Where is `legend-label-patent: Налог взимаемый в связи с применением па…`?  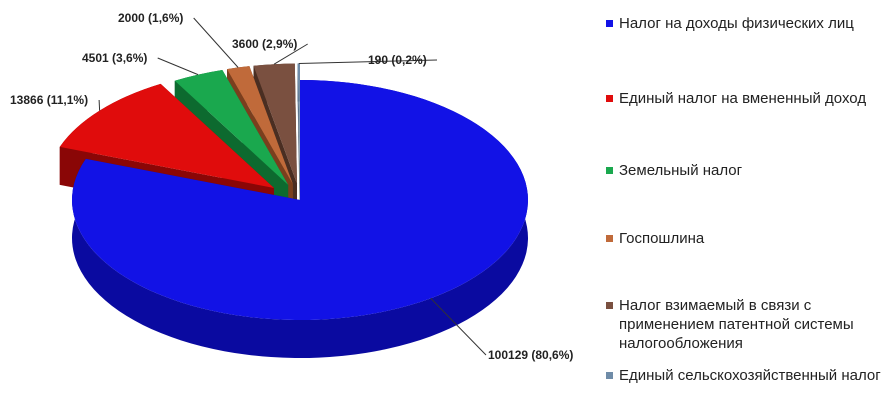 legend-label-patent: Налог взимаемый в связи с применением па… is located at coordinates (736, 324).